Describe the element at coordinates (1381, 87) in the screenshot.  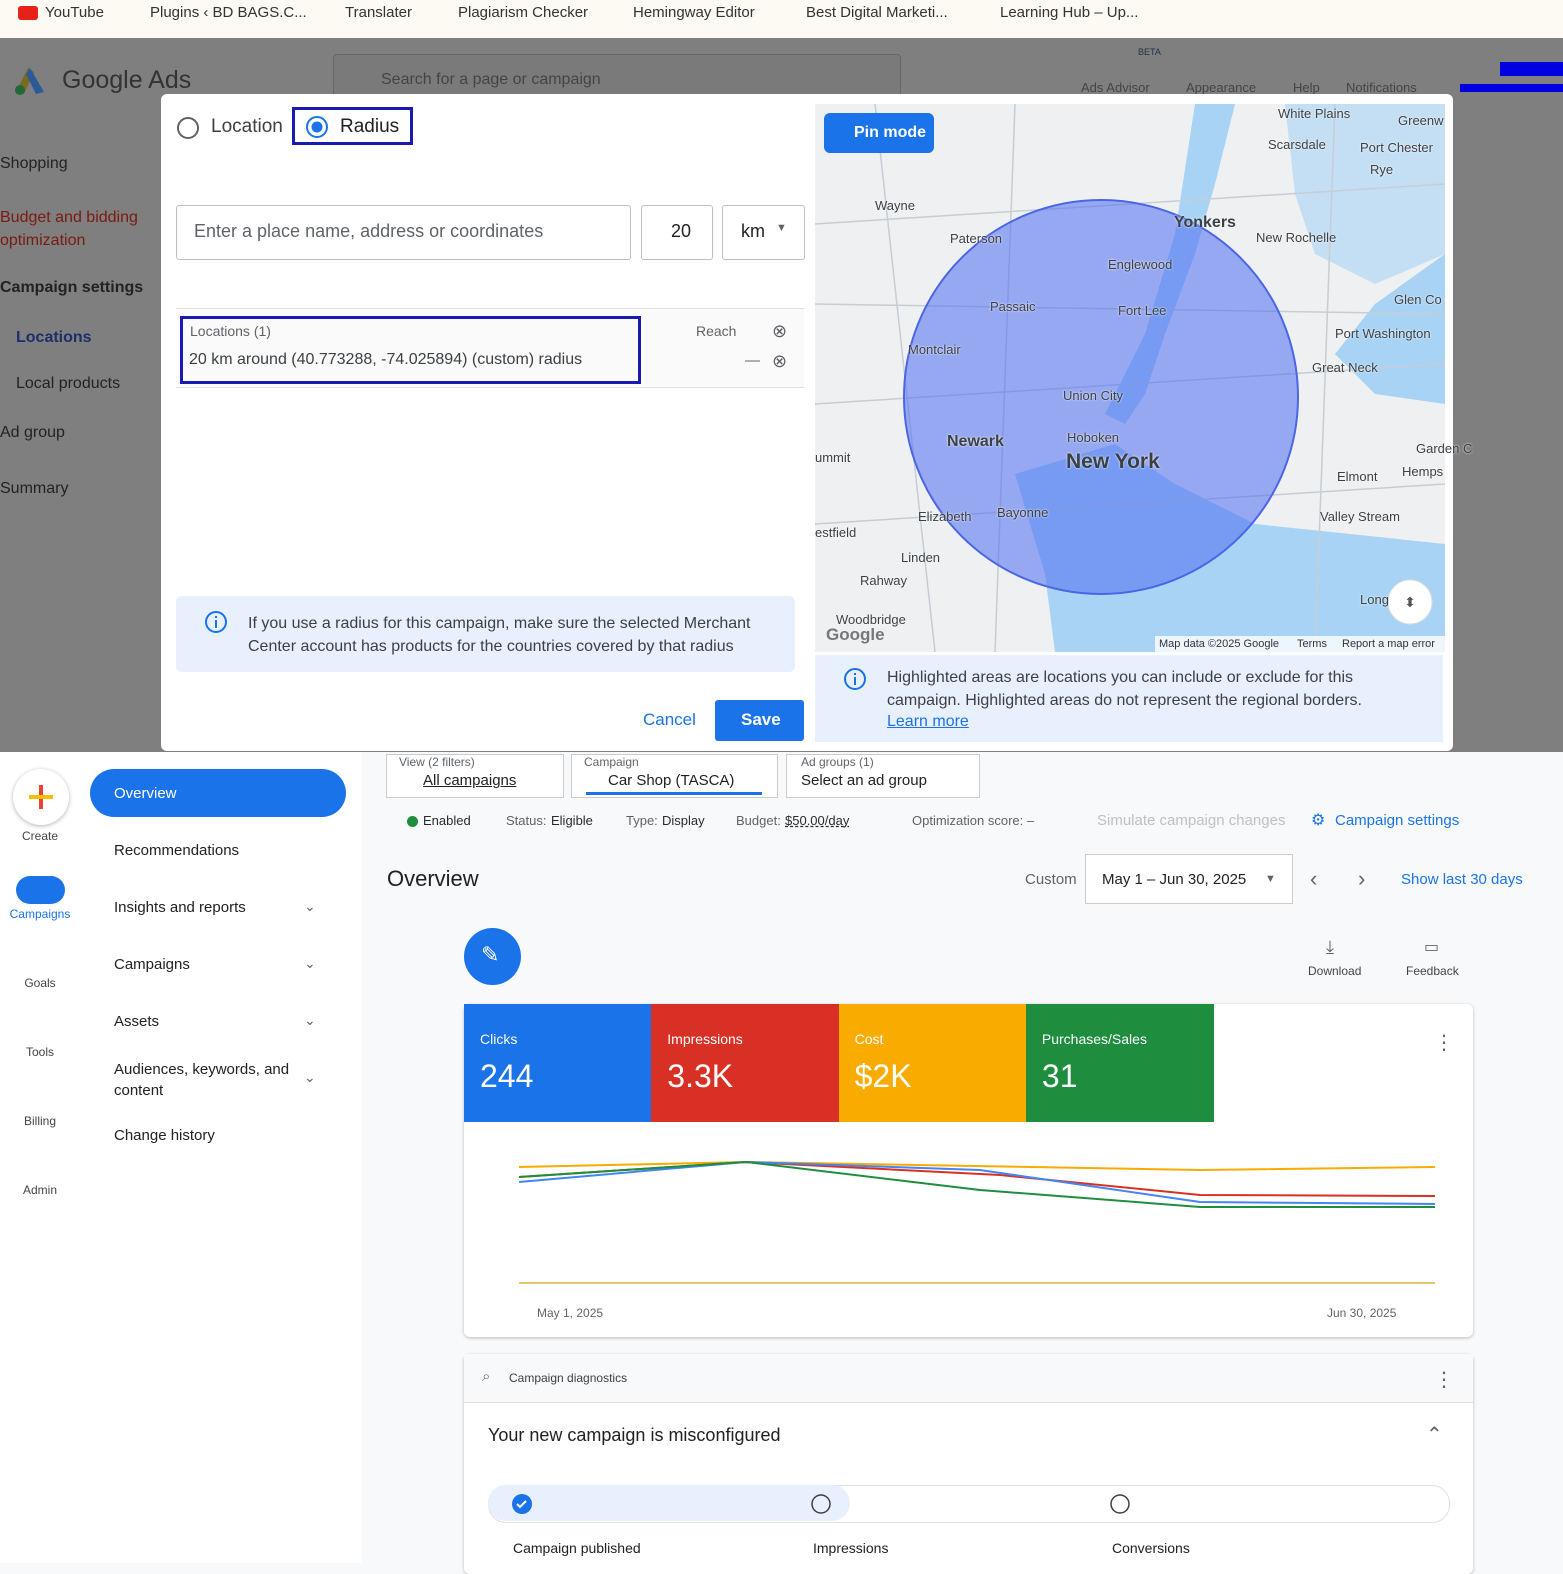
I see `header-action: Notifications` at that location.